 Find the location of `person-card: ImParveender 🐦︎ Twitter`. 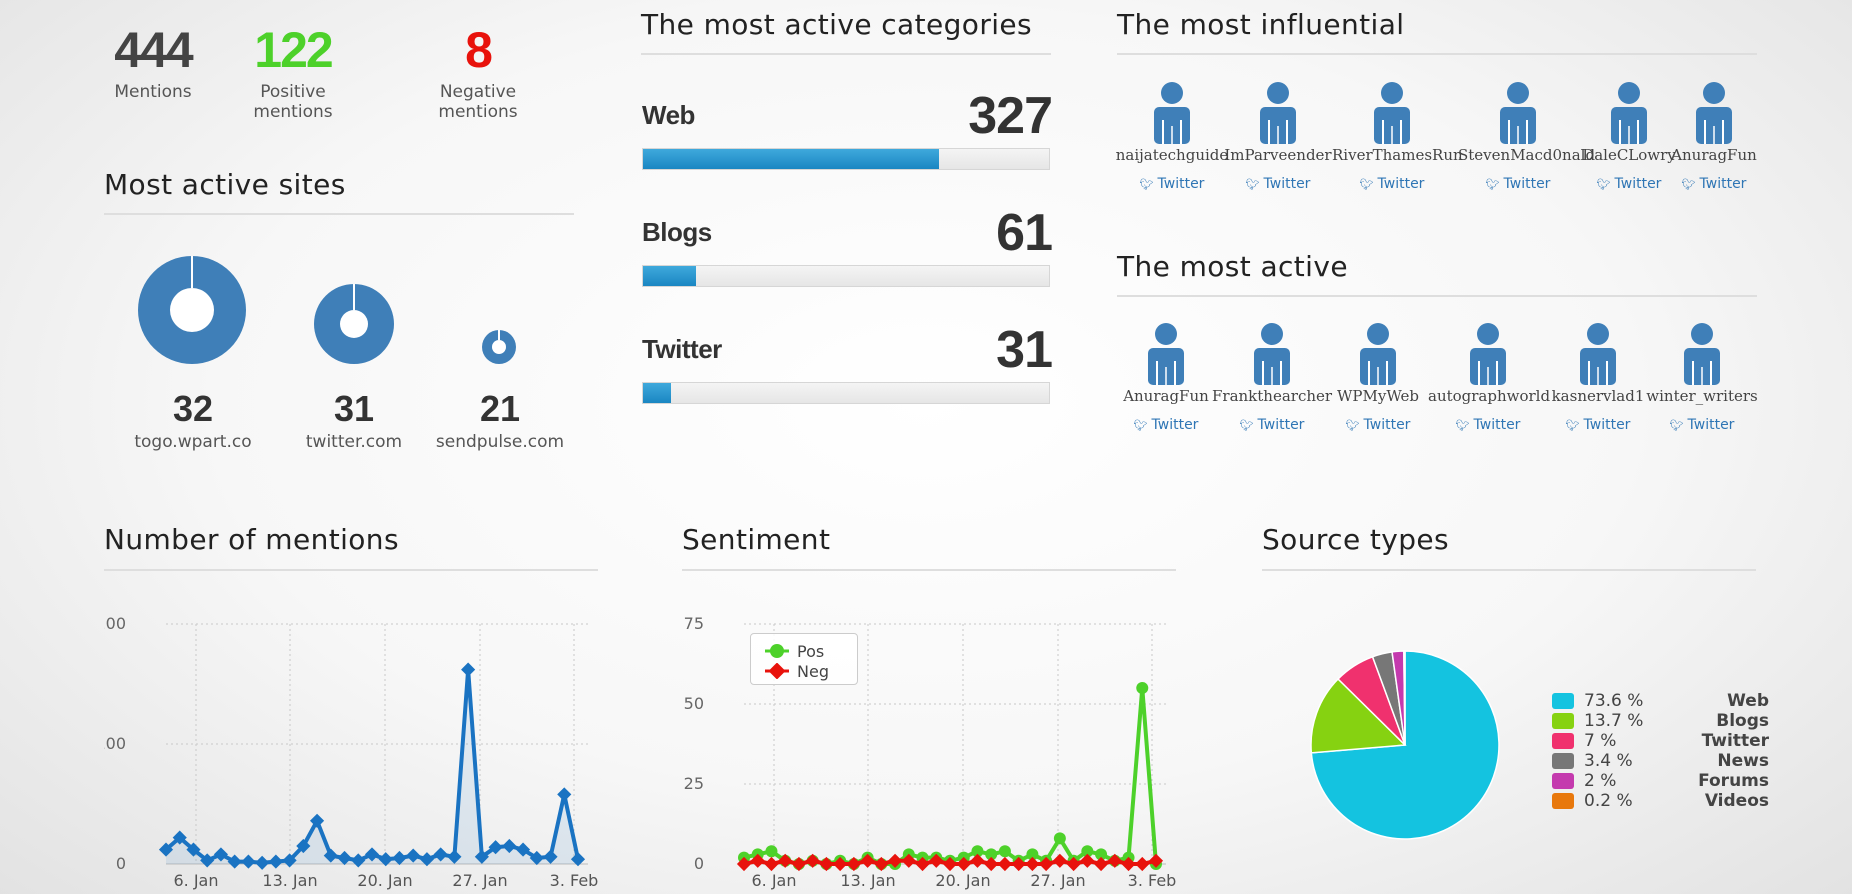

person-card: ImParveender 🐦︎ Twitter is located at coordinates (1278, 137).